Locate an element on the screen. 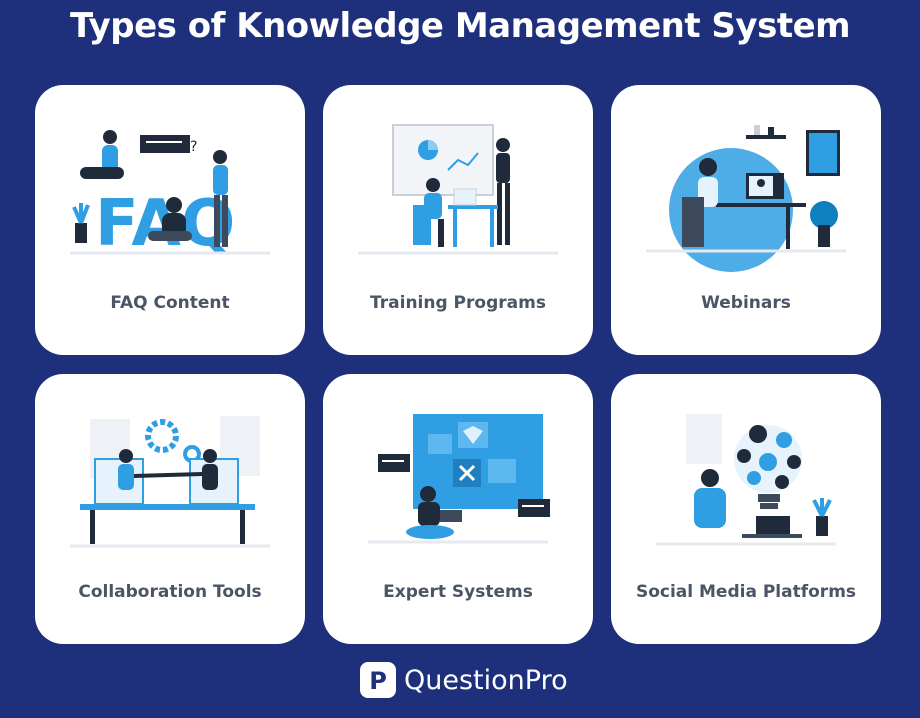 This screenshot has height=718, width=920. card-label: Social Media Platforms is located at coordinates (746, 592).